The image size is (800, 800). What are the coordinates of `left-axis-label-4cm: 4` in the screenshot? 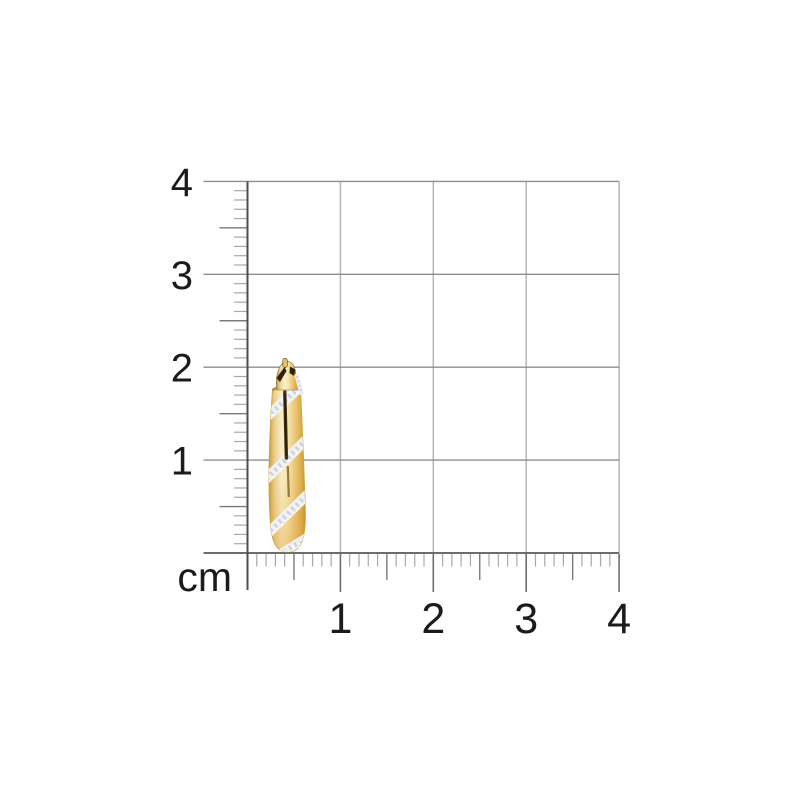 It's located at (182, 183).